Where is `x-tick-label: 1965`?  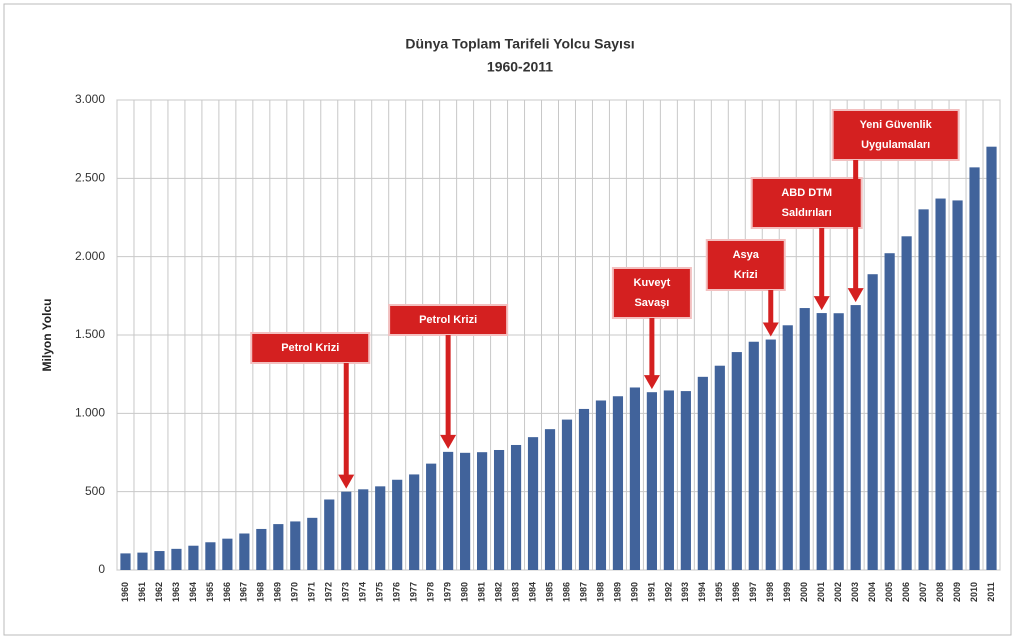 x-tick-label: 1965 is located at coordinates (210, 592).